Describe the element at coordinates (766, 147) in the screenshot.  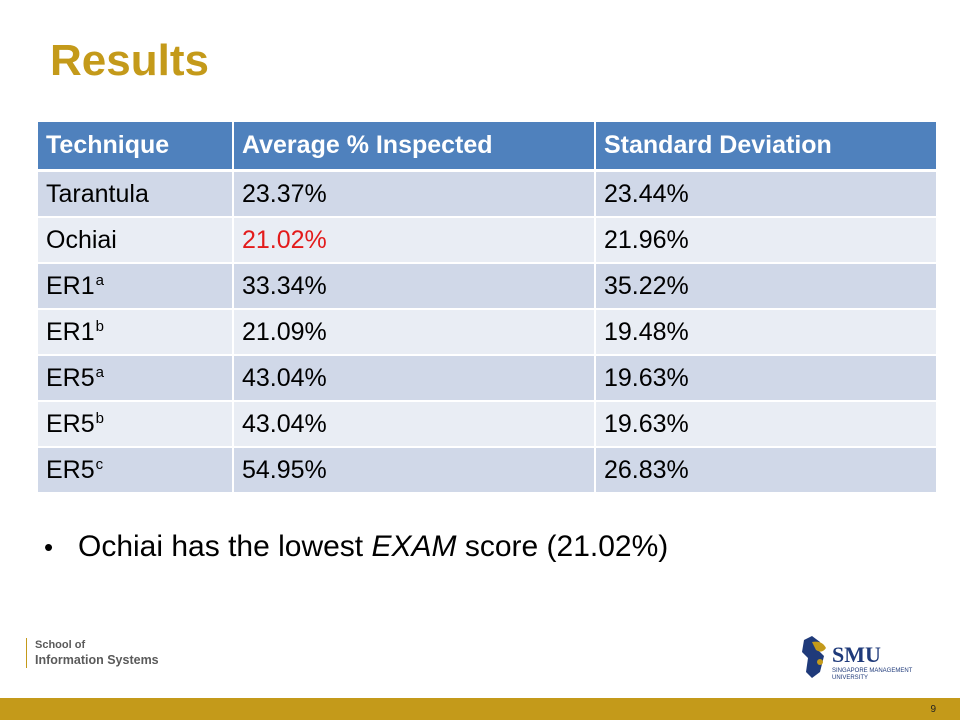
I see `header-standard-deviation: Standard Deviation` at that location.